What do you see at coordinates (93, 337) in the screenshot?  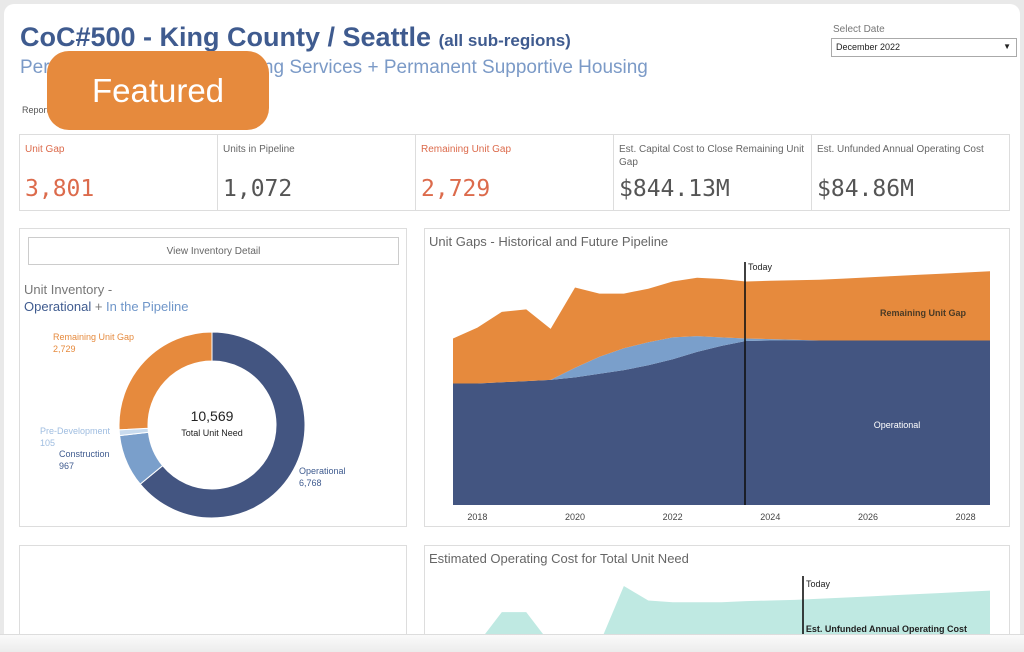 I see `label-remaining-unit-gap: Remaining Unit Gap` at bounding box center [93, 337].